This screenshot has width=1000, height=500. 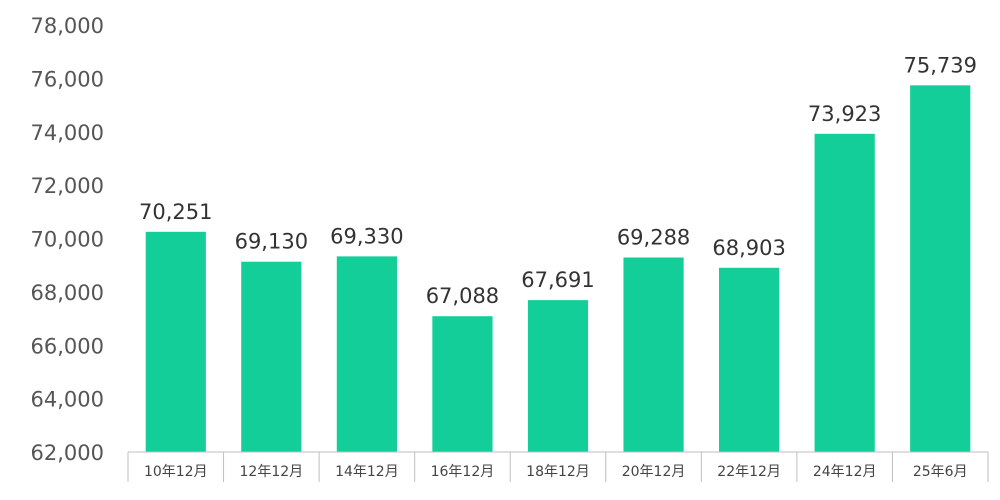 I want to click on x-axis-dividers, so click(x=558, y=467).